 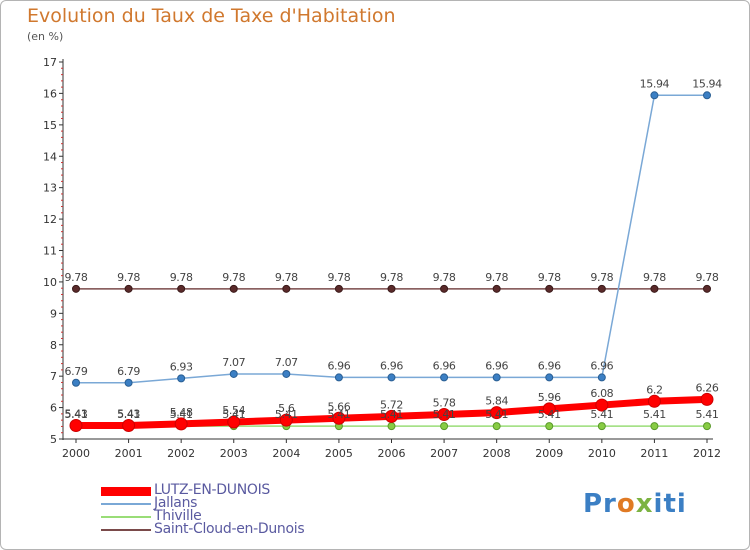 I want to click on legend-item-jallans: Jallans, so click(x=231, y=503).